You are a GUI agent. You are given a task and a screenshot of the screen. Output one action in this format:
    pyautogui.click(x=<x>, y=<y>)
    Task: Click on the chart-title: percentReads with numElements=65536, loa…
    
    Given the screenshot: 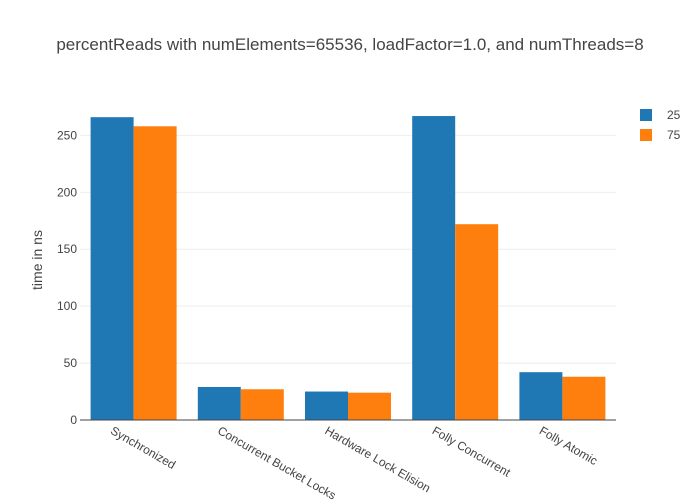 What is the action you would take?
    pyautogui.click(x=349, y=44)
    